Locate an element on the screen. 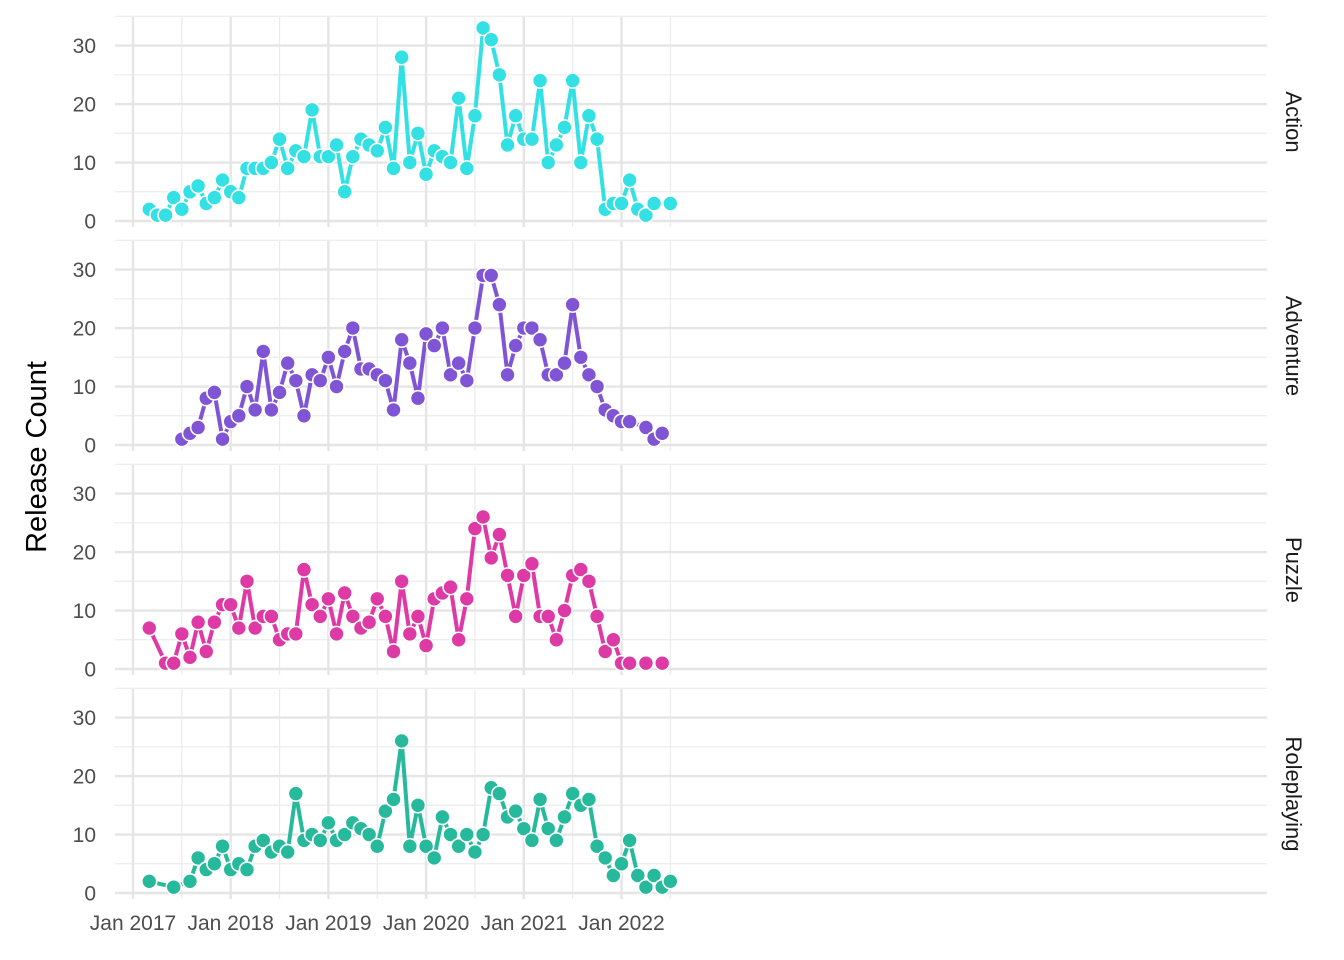 The width and height of the screenshot is (1344, 960). facet-label-action: Action is located at coordinates (1293, 121).